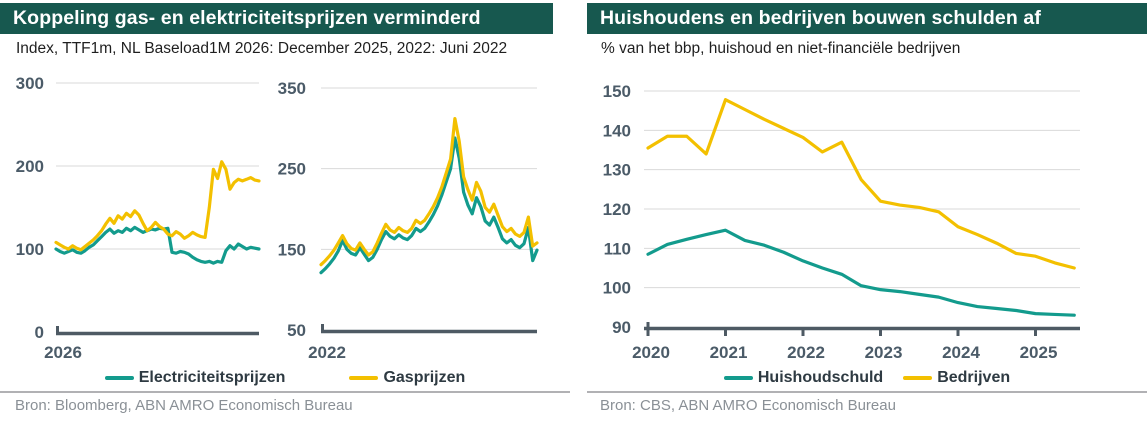  I want to click on left-chart-divider, so click(285, 392).